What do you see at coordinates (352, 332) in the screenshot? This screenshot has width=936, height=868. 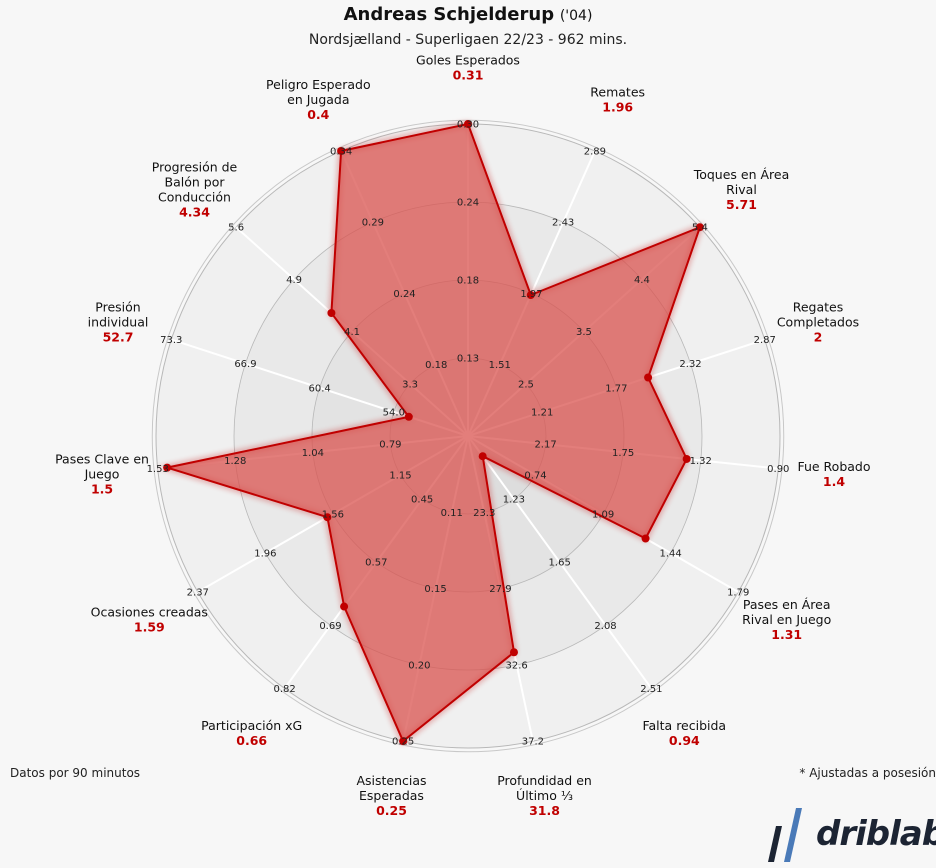 I see `tick-label: 4.1` at bounding box center [352, 332].